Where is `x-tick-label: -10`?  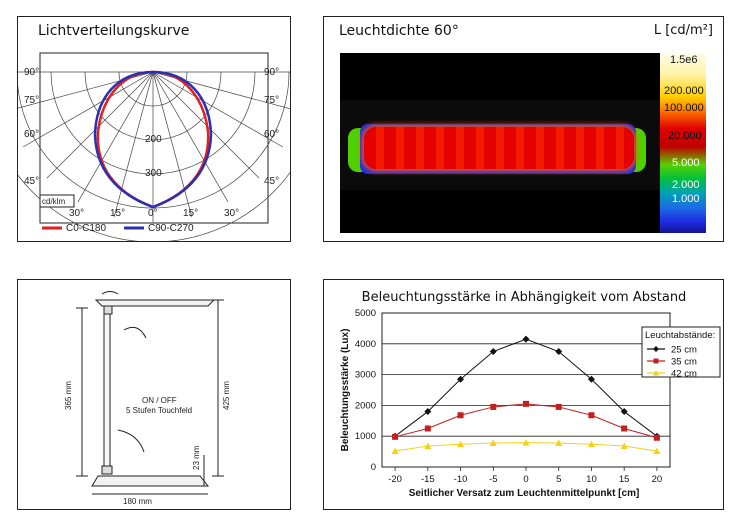 x-tick-label: -10 is located at coordinates (461, 479).